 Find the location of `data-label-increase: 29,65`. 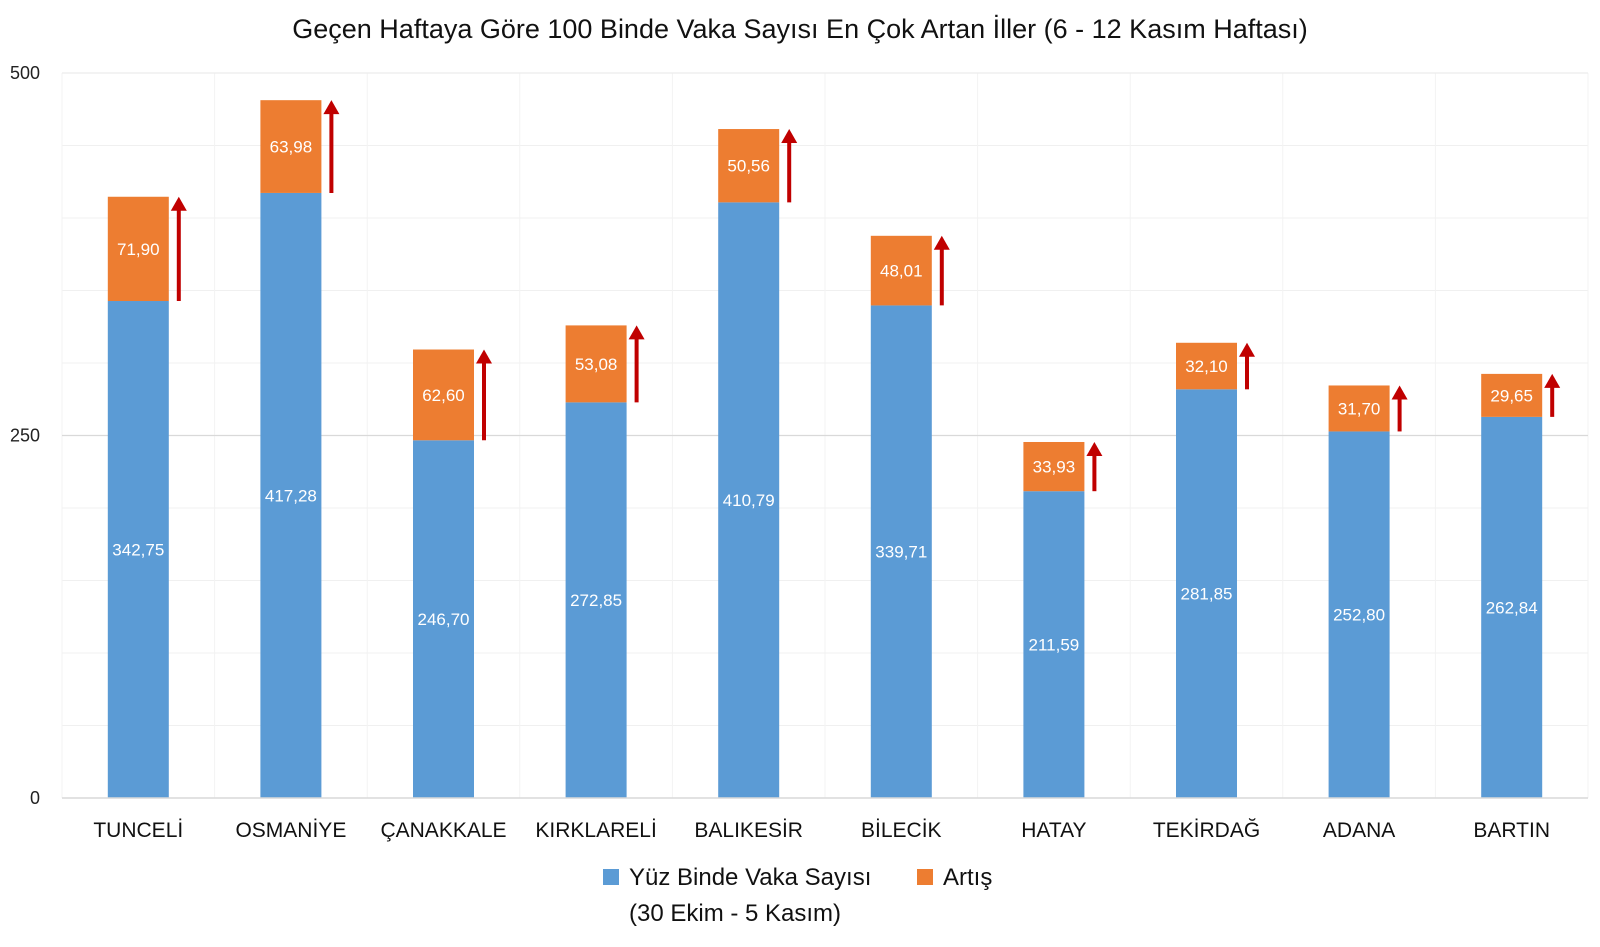

data-label-increase: 29,65 is located at coordinates (1511, 395).